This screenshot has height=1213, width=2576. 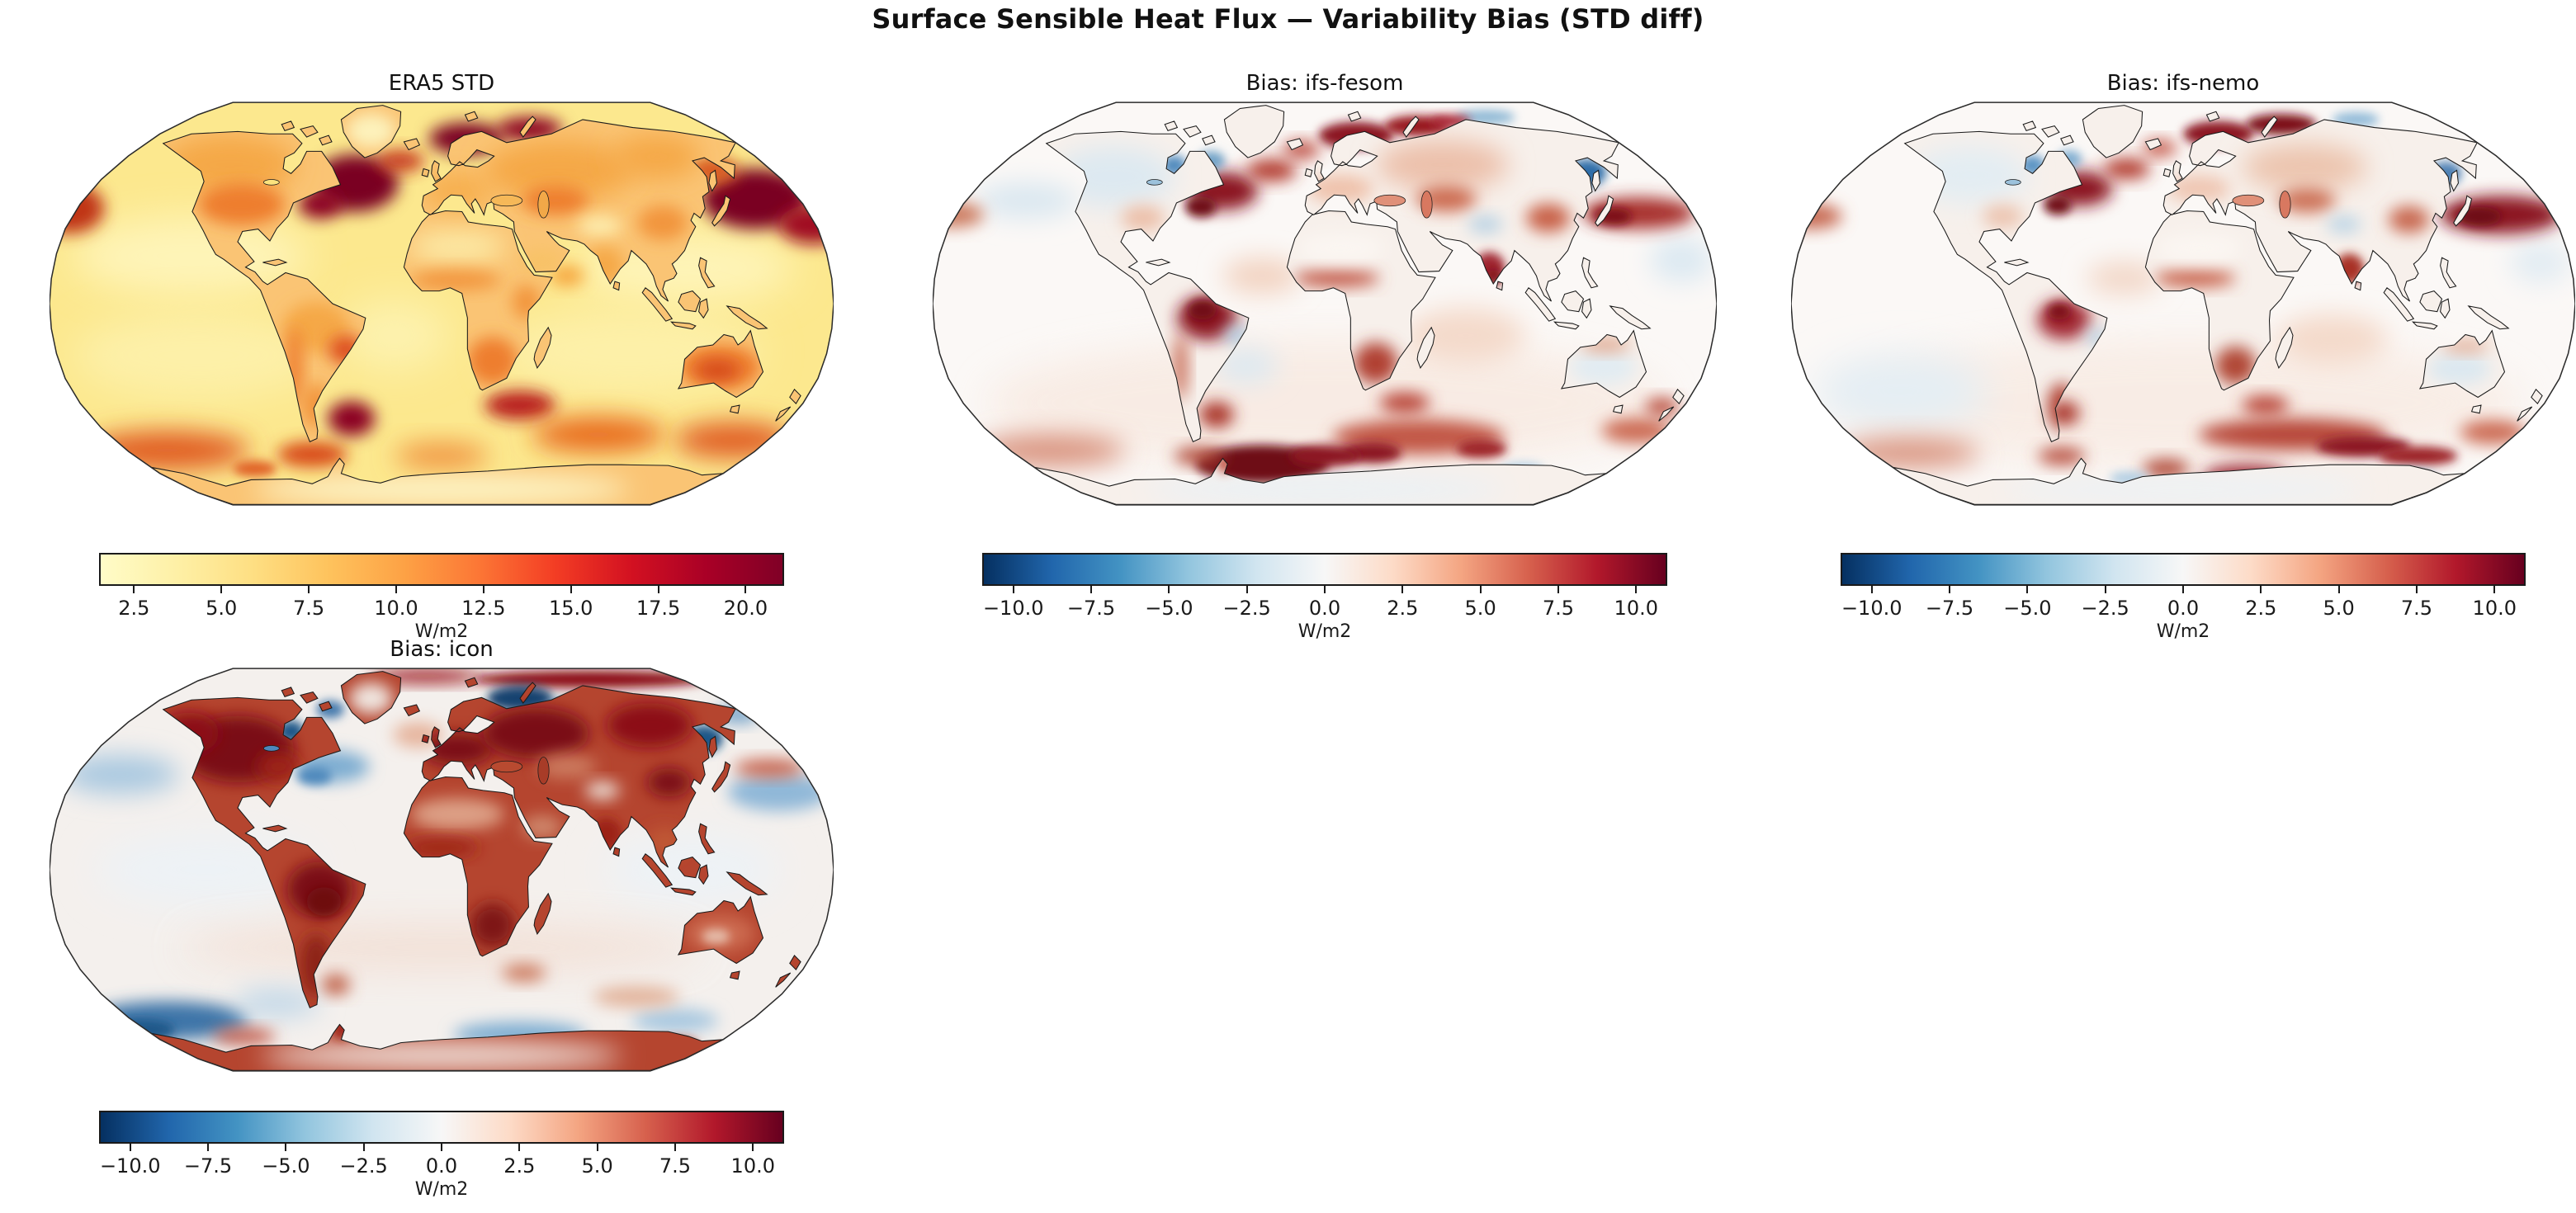 I want to click on ocean-field, so click(x=2180, y=300).